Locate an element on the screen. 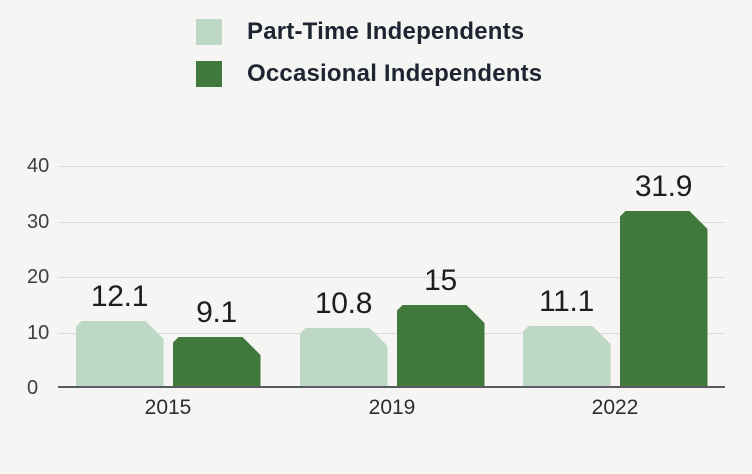 The height and width of the screenshot is (474, 752). y-axis-tick-label: 10 is located at coordinates (38, 333).